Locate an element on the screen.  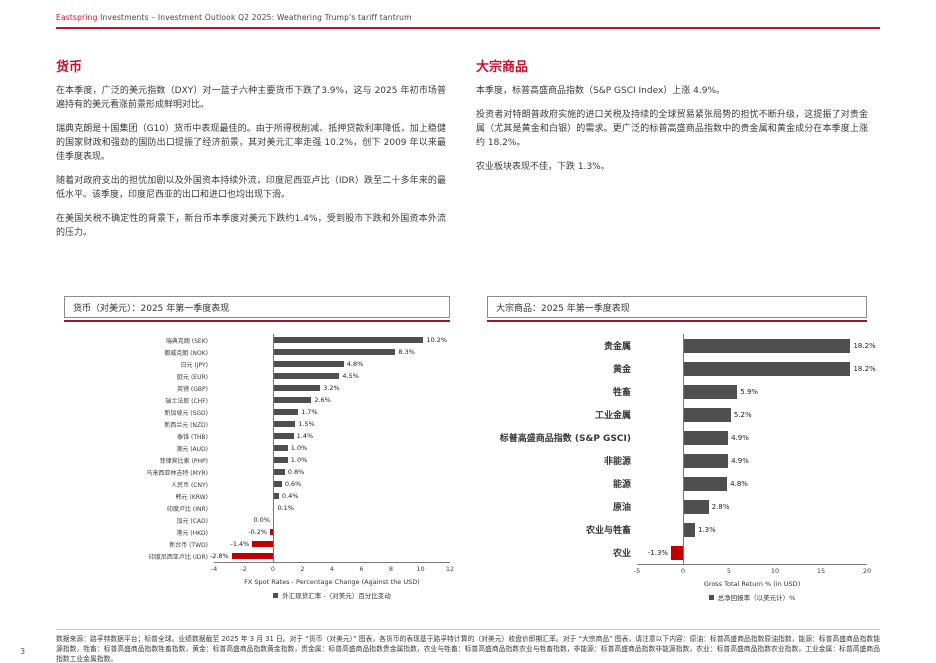
chart-row: 挪威克朗 (NOK) 8.3% is located at coordinates (257, 352).